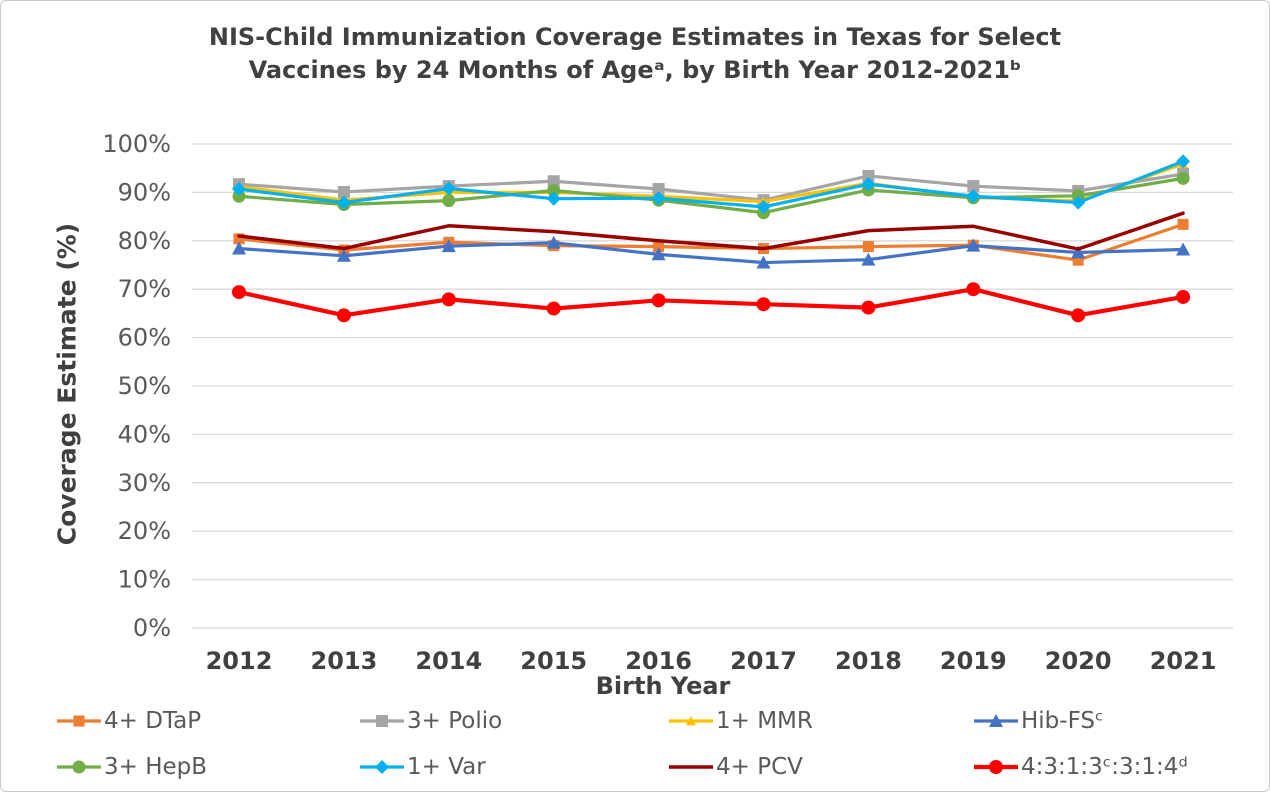 Image resolution: width=1270 pixels, height=792 pixels. I want to click on legend-marker-icon-4-pcv, so click(691, 767).